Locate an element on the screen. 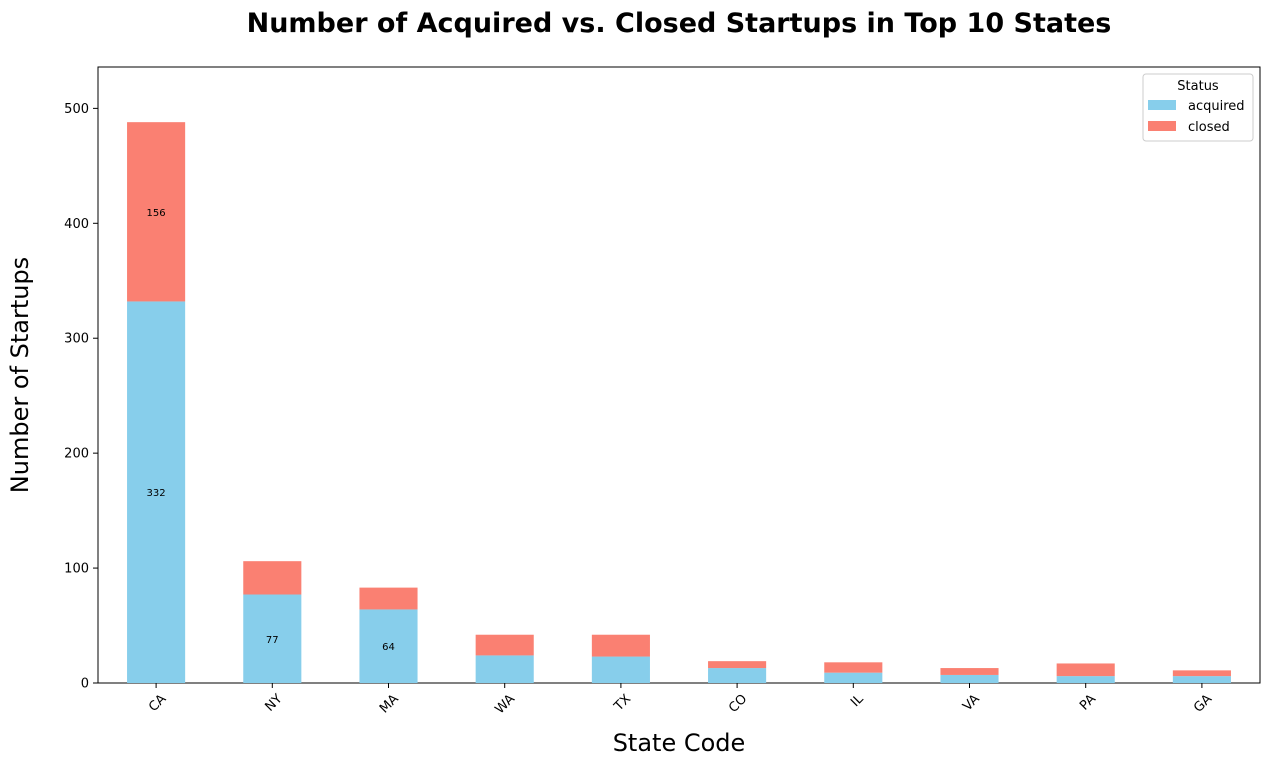 This screenshot has height=766, width=1270. x-tick-label-ny: NY is located at coordinates (273, 703).